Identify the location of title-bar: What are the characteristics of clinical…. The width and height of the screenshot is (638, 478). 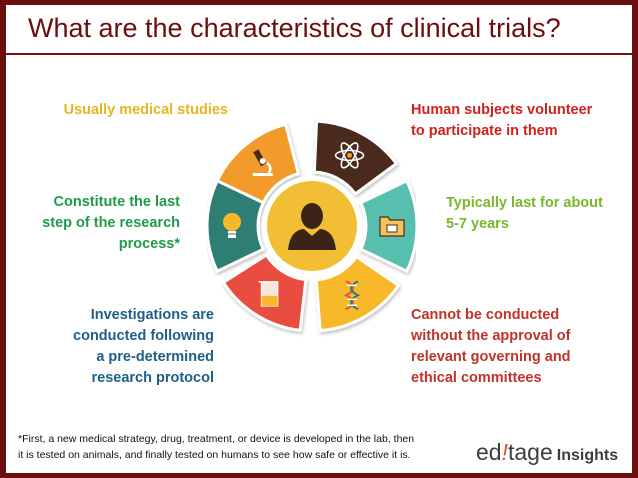
(319, 30).